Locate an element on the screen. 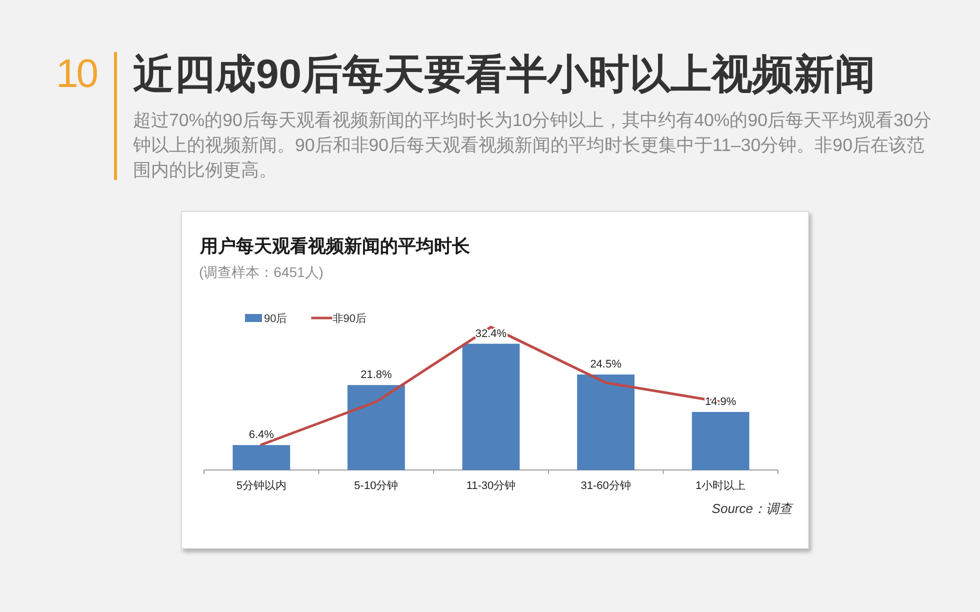  x-tick-label: 11-30分钟 is located at coordinates (491, 486).